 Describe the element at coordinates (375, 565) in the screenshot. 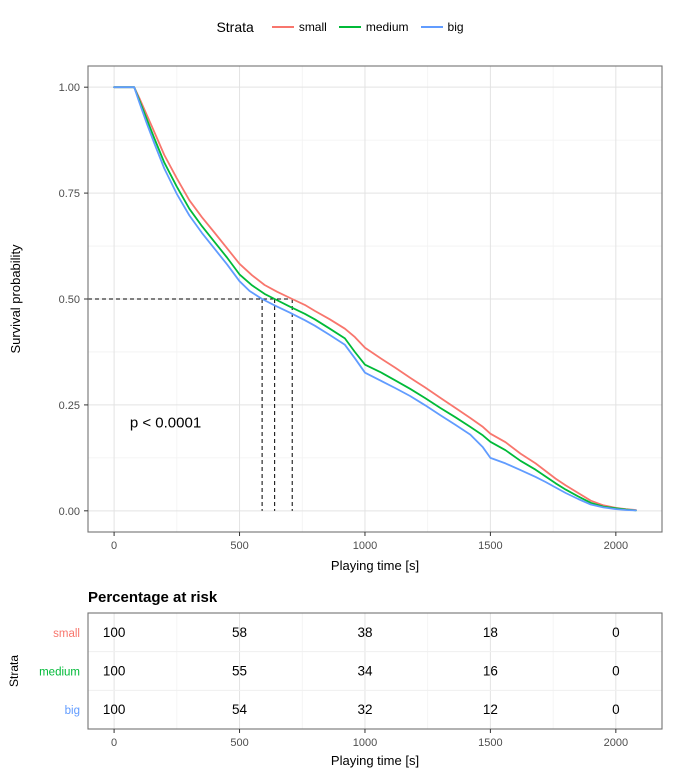

I see `x-axis-title: Playing time [s]` at that location.